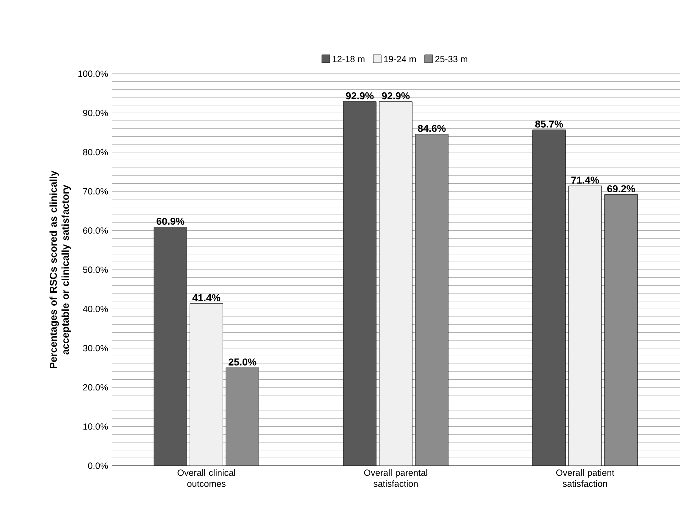  What do you see at coordinates (95, 191) in the screenshot?
I see `y-tick-label: 70.0%` at bounding box center [95, 191].